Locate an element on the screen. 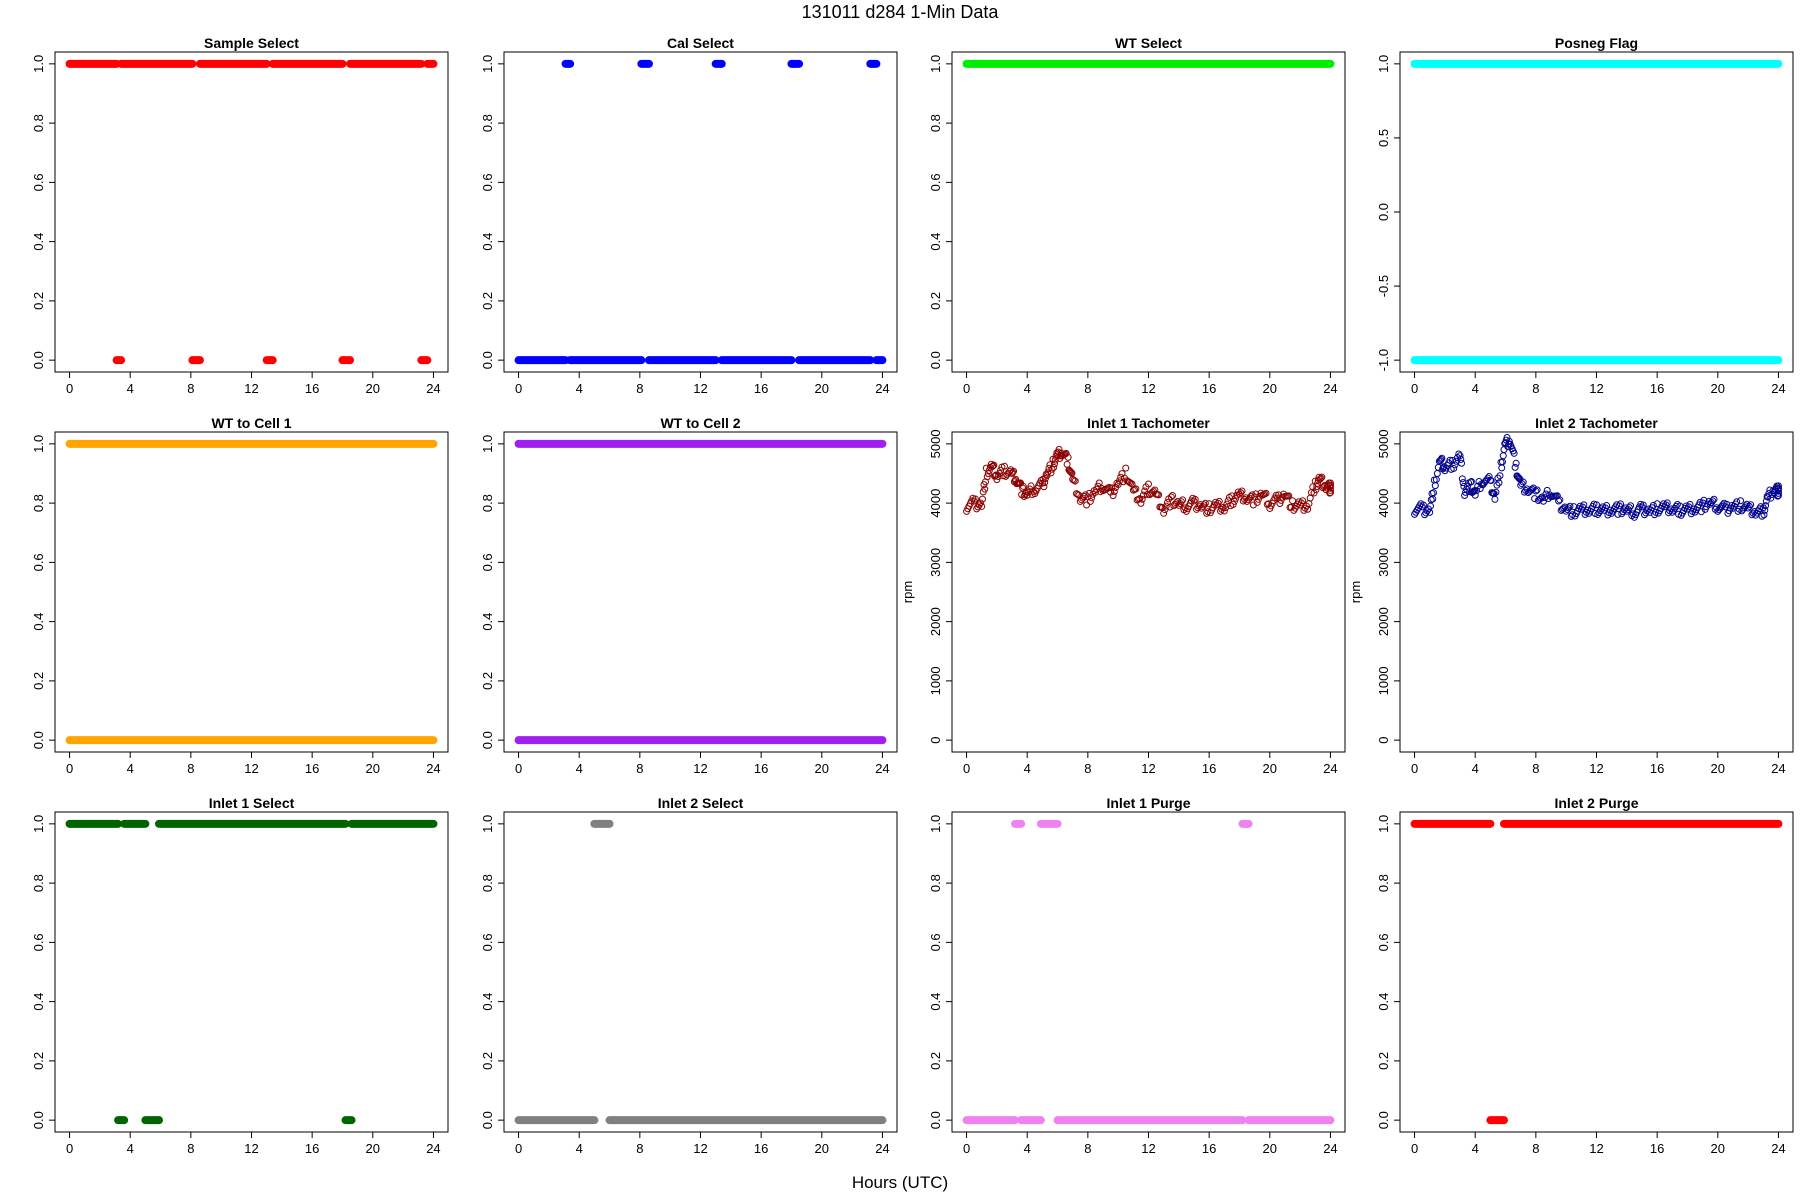 Image resolution: width=1800 pixels, height=1200 pixels. panel-title: WT Select is located at coordinates (1148, 43).